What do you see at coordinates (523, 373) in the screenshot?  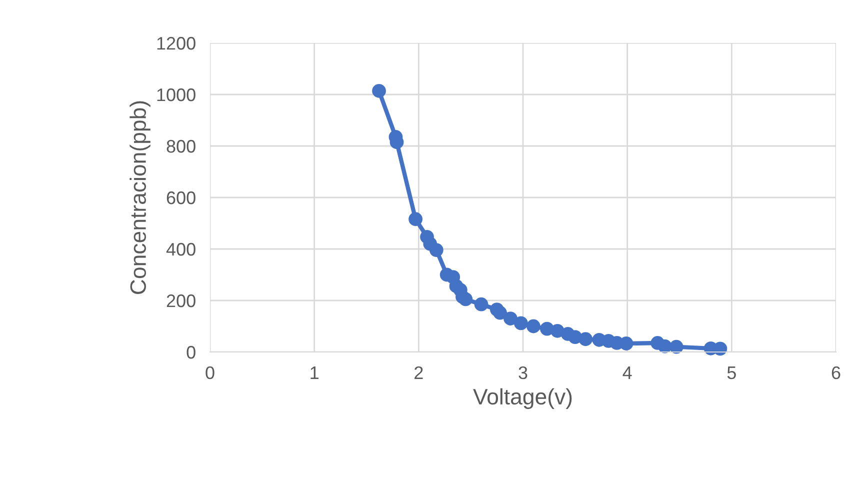 I see `x-tick-label: 3` at bounding box center [523, 373].